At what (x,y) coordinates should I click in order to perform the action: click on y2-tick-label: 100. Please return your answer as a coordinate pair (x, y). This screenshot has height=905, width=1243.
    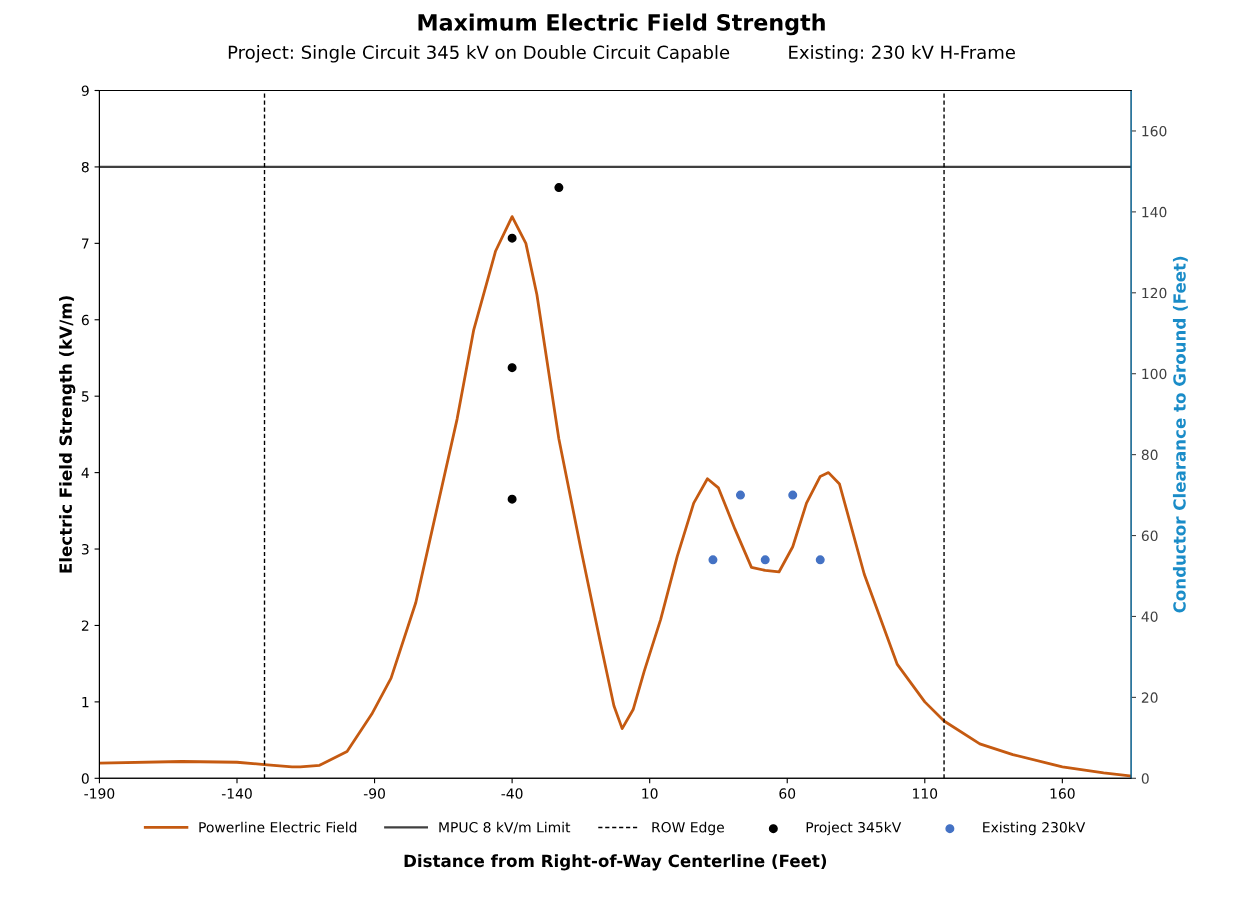
    Looking at the image, I should click on (1154, 374).